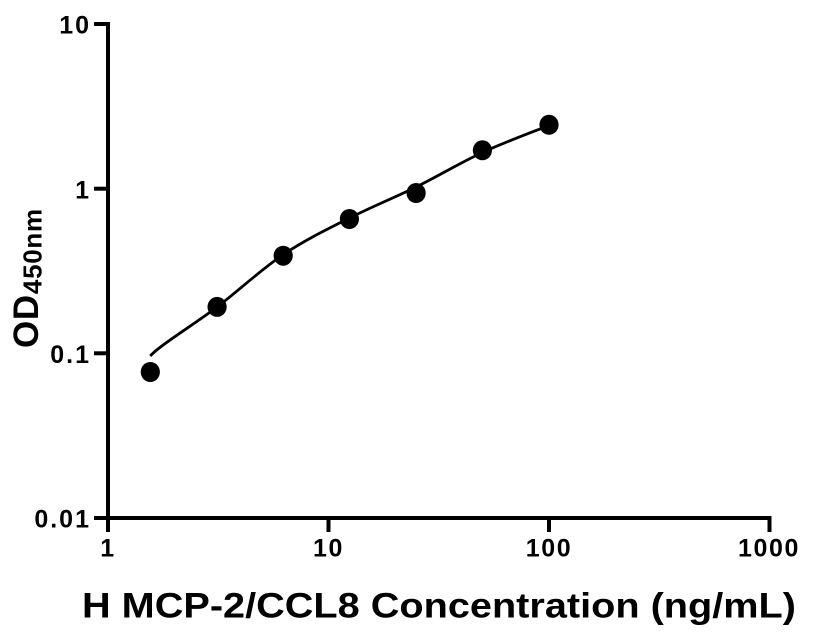  What do you see at coordinates (769, 549) in the screenshot?
I see `svg-text: 1000` at bounding box center [769, 549].